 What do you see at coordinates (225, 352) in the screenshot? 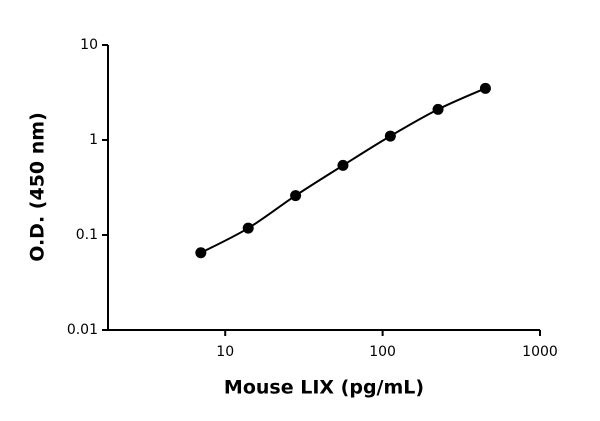
I see `x-tick-label: 10` at bounding box center [225, 352].